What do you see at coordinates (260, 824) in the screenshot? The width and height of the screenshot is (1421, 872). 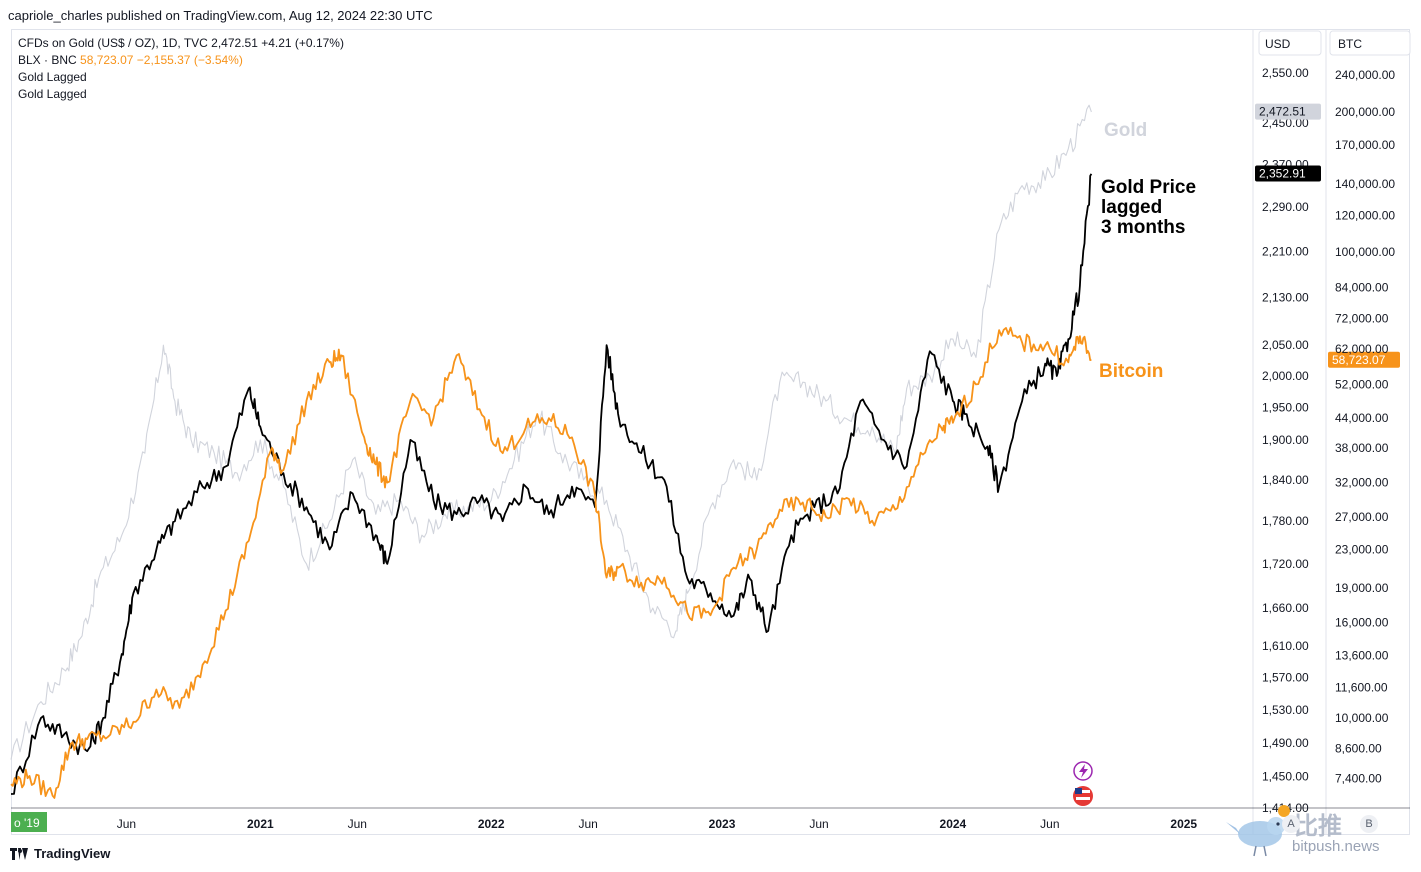 I see `x-tick-label: 2021` at bounding box center [260, 824].